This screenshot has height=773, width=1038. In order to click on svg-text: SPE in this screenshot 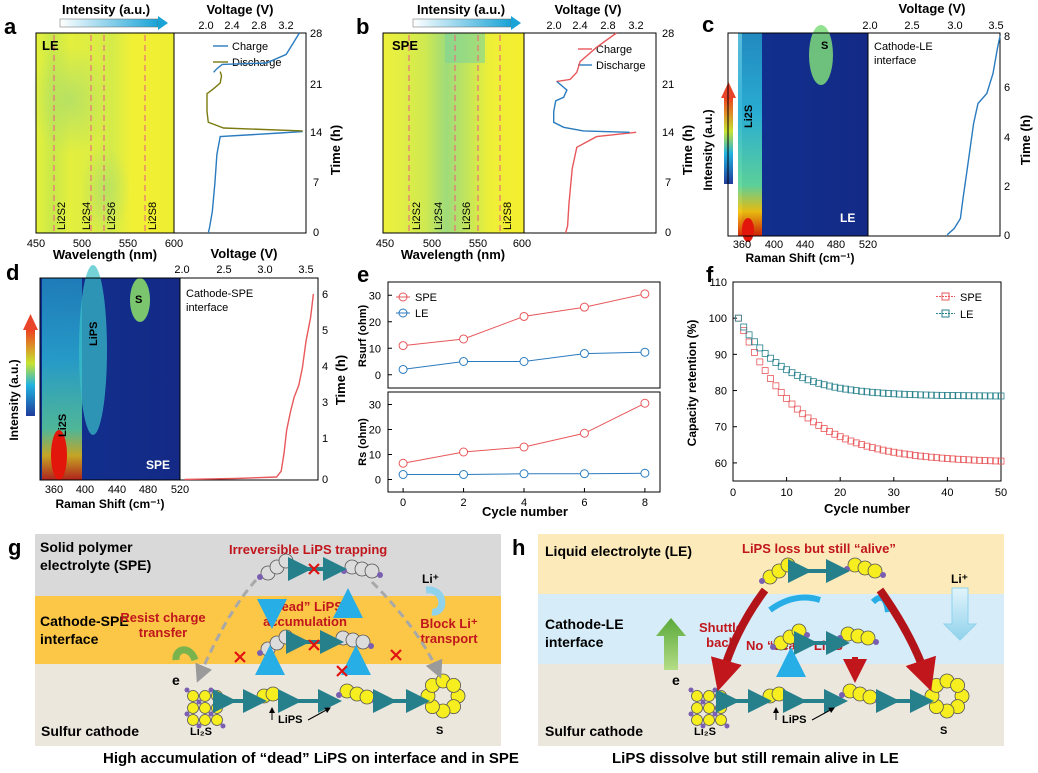, I will do `click(971, 298)`.